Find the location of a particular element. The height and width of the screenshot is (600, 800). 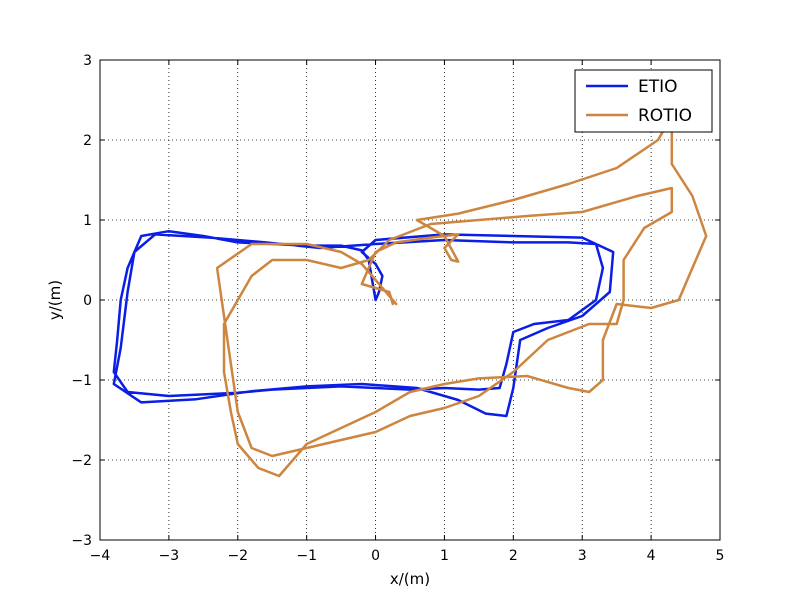

y-tick-label: 2 is located at coordinates (87, 141).